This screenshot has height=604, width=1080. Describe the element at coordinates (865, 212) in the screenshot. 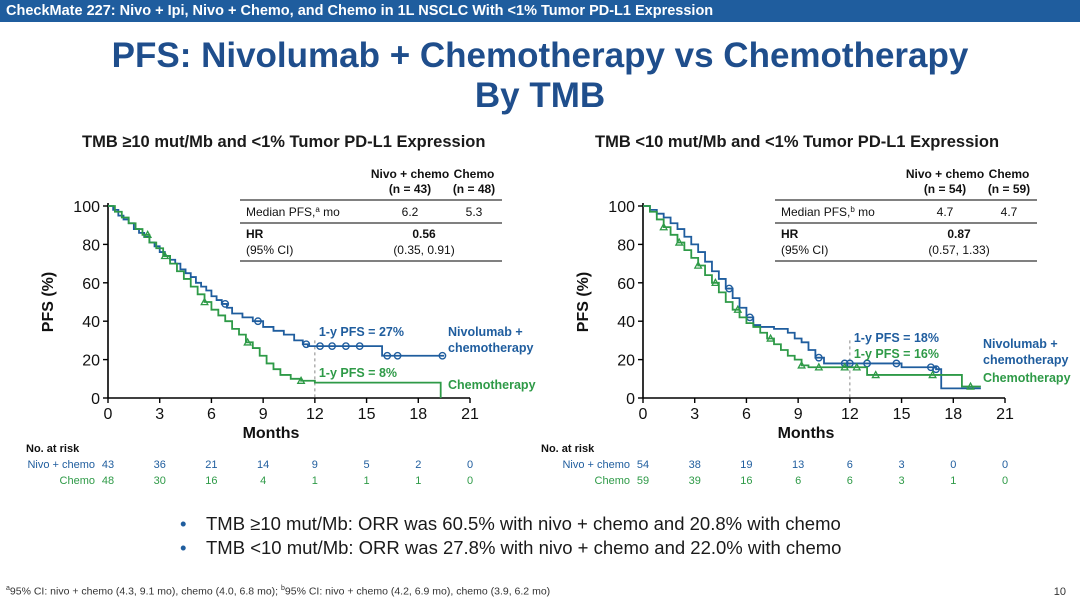

I see `median-label-unit: mo` at that location.